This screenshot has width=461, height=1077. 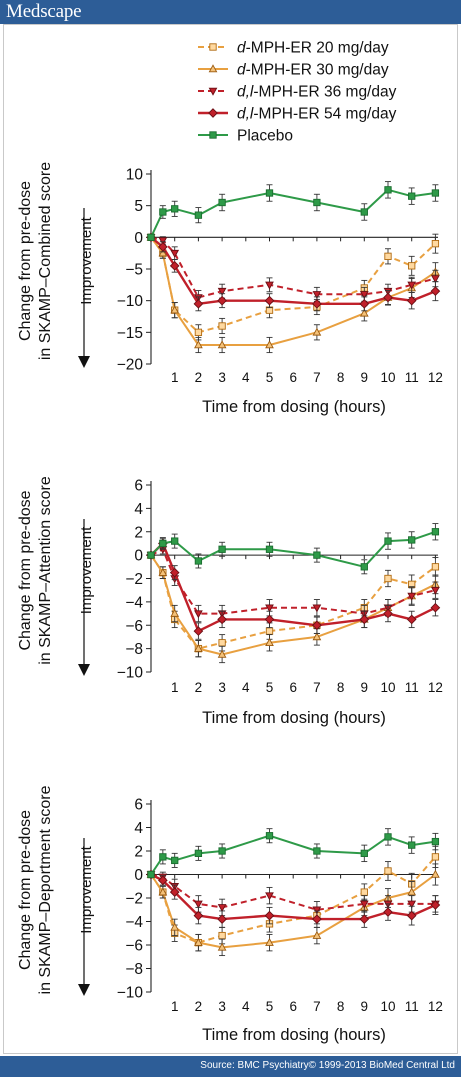 What do you see at coordinates (135, 175) in the screenshot?
I see `y-tick-label: 10` at bounding box center [135, 175].